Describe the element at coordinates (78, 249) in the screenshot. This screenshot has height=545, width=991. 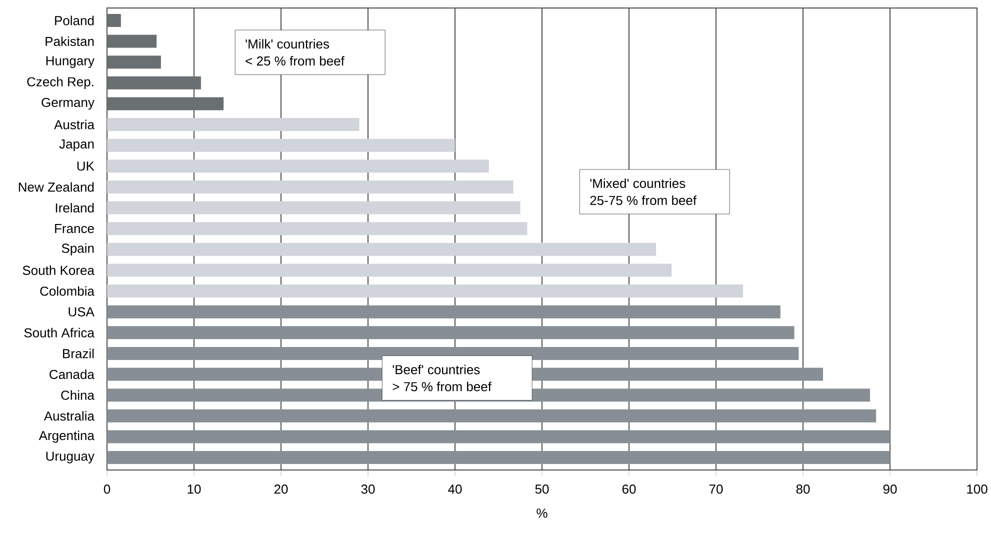
I see `y-tick-label: Spain` at that location.